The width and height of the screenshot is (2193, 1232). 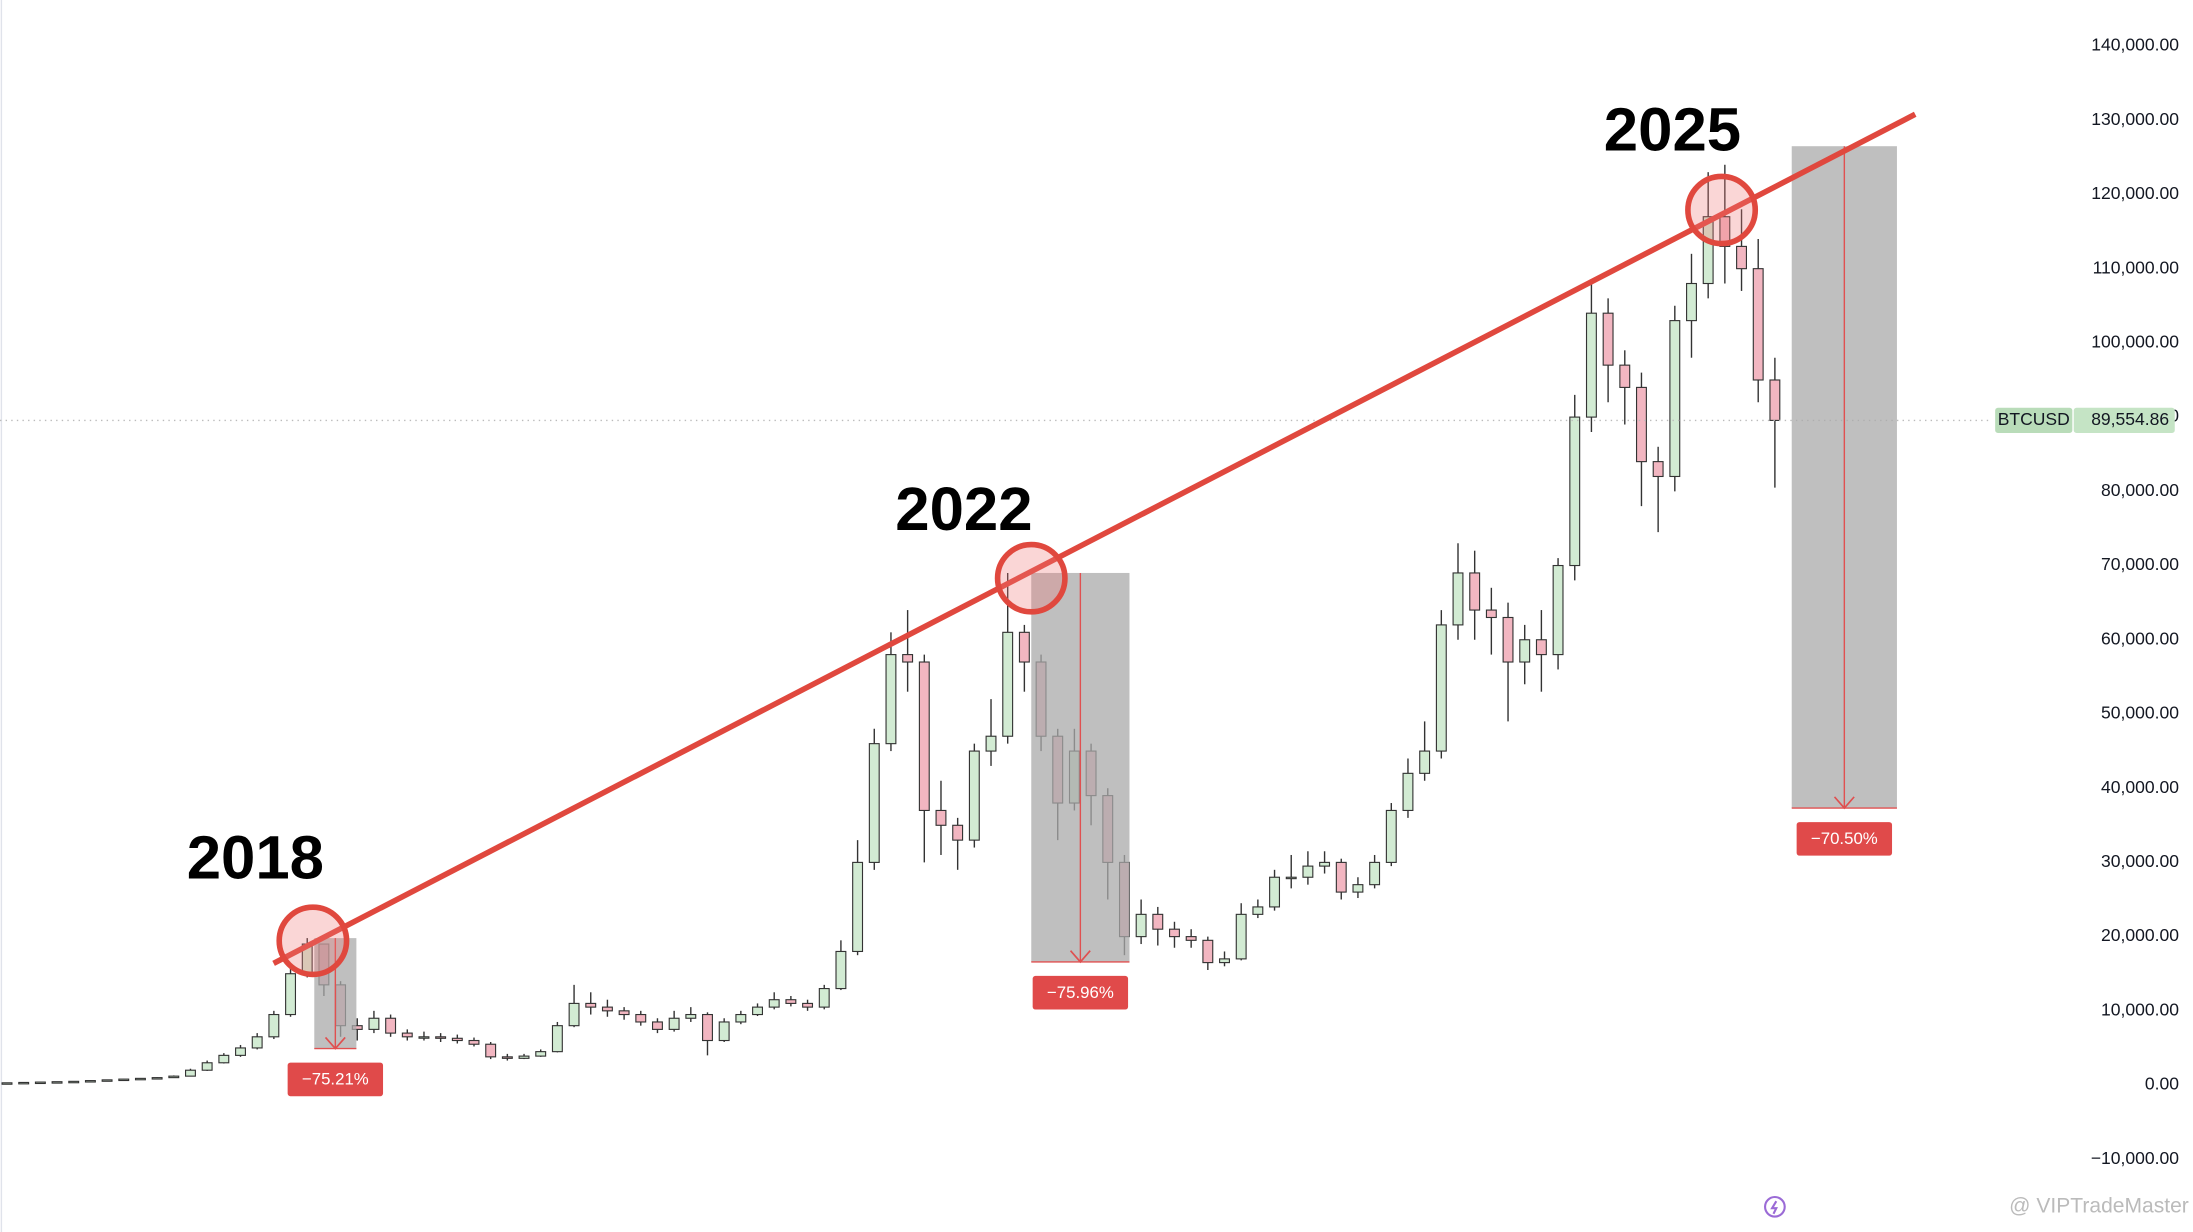 What do you see at coordinates (2135, 45) in the screenshot?
I see `y-tick-label: 140,000.00` at bounding box center [2135, 45].